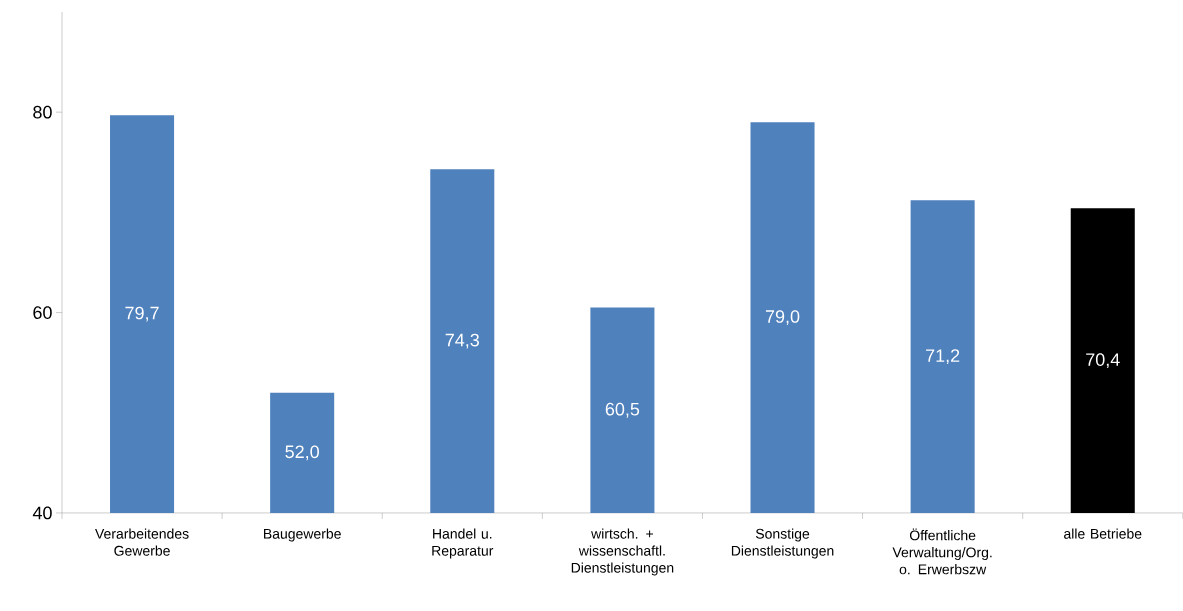  Describe the element at coordinates (302, 535) in the screenshot. I see `x-tick-label: Baugewerbe` at that location.